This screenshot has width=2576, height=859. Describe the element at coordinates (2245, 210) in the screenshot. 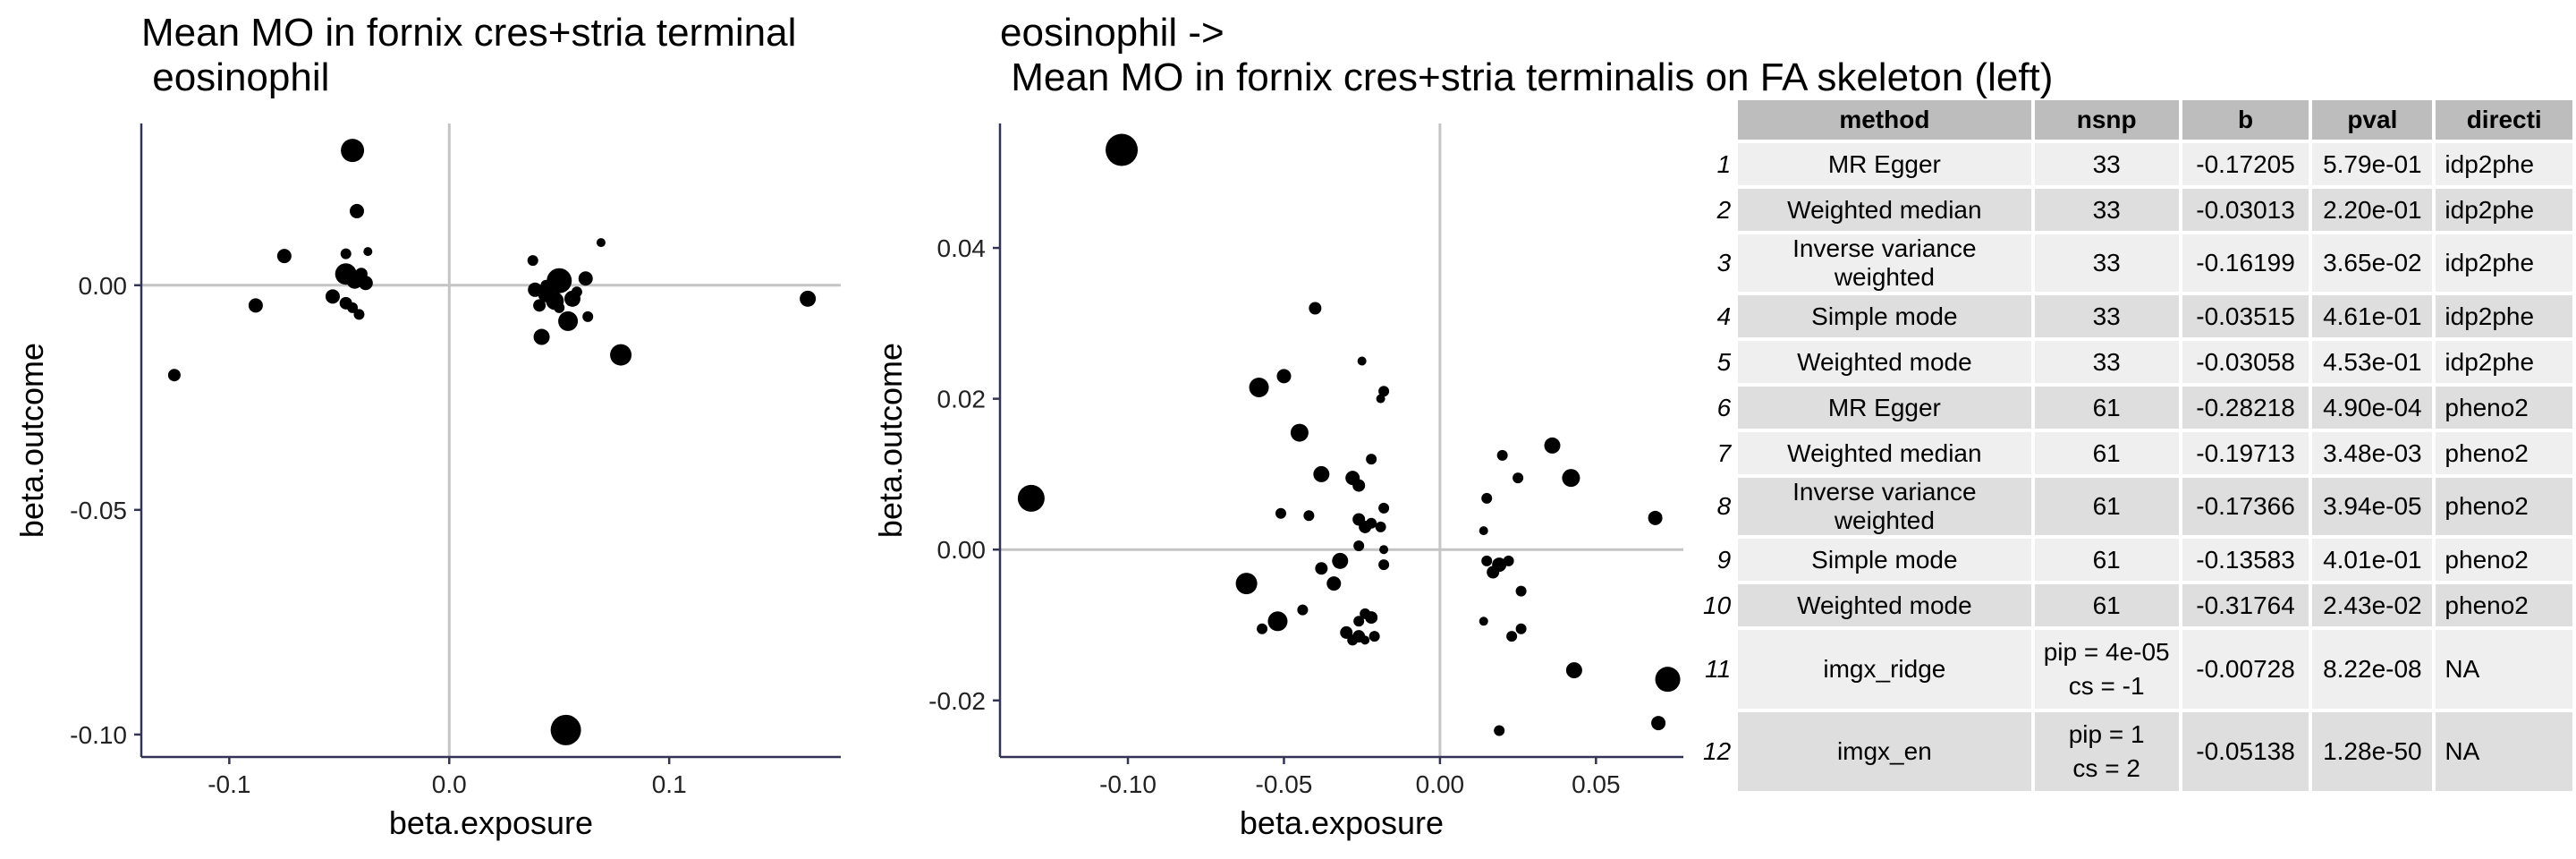

I see `cell-b: -0.03013` at that location.